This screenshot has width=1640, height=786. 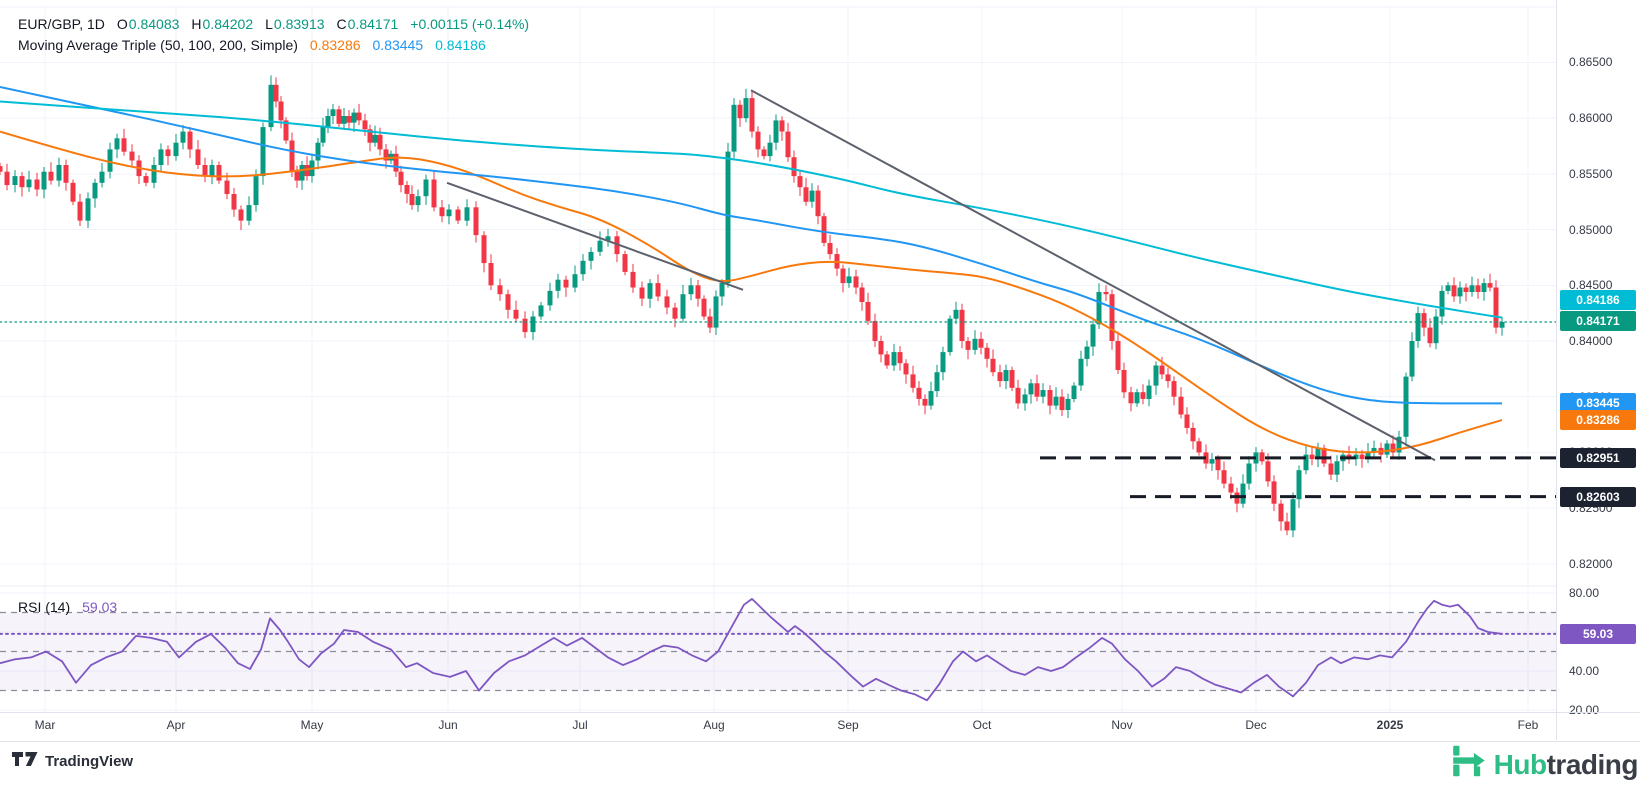 I want to click on time-axis-label: Sep, so click(x=848, y=725).